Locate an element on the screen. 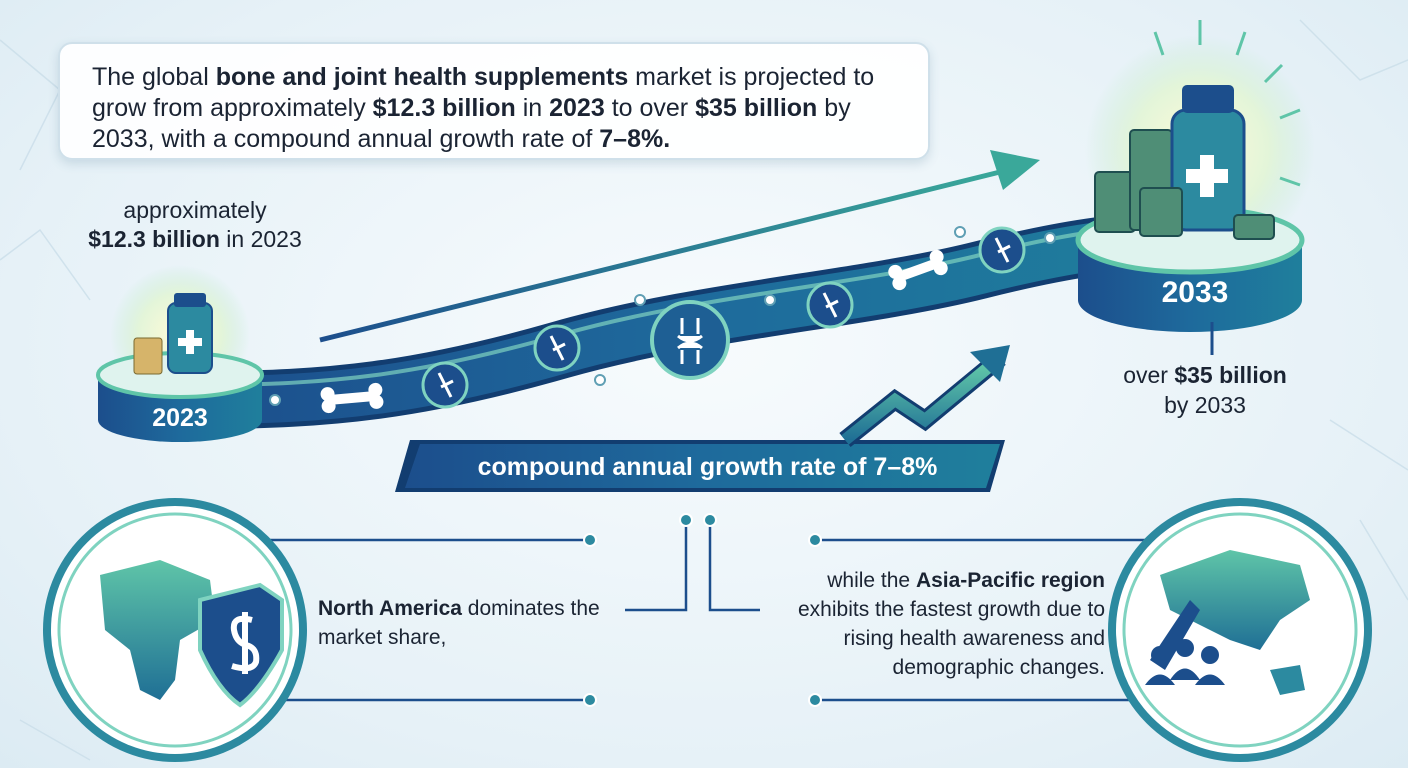  text: Asia-Pacific region is located at coordinates (1010, 580).